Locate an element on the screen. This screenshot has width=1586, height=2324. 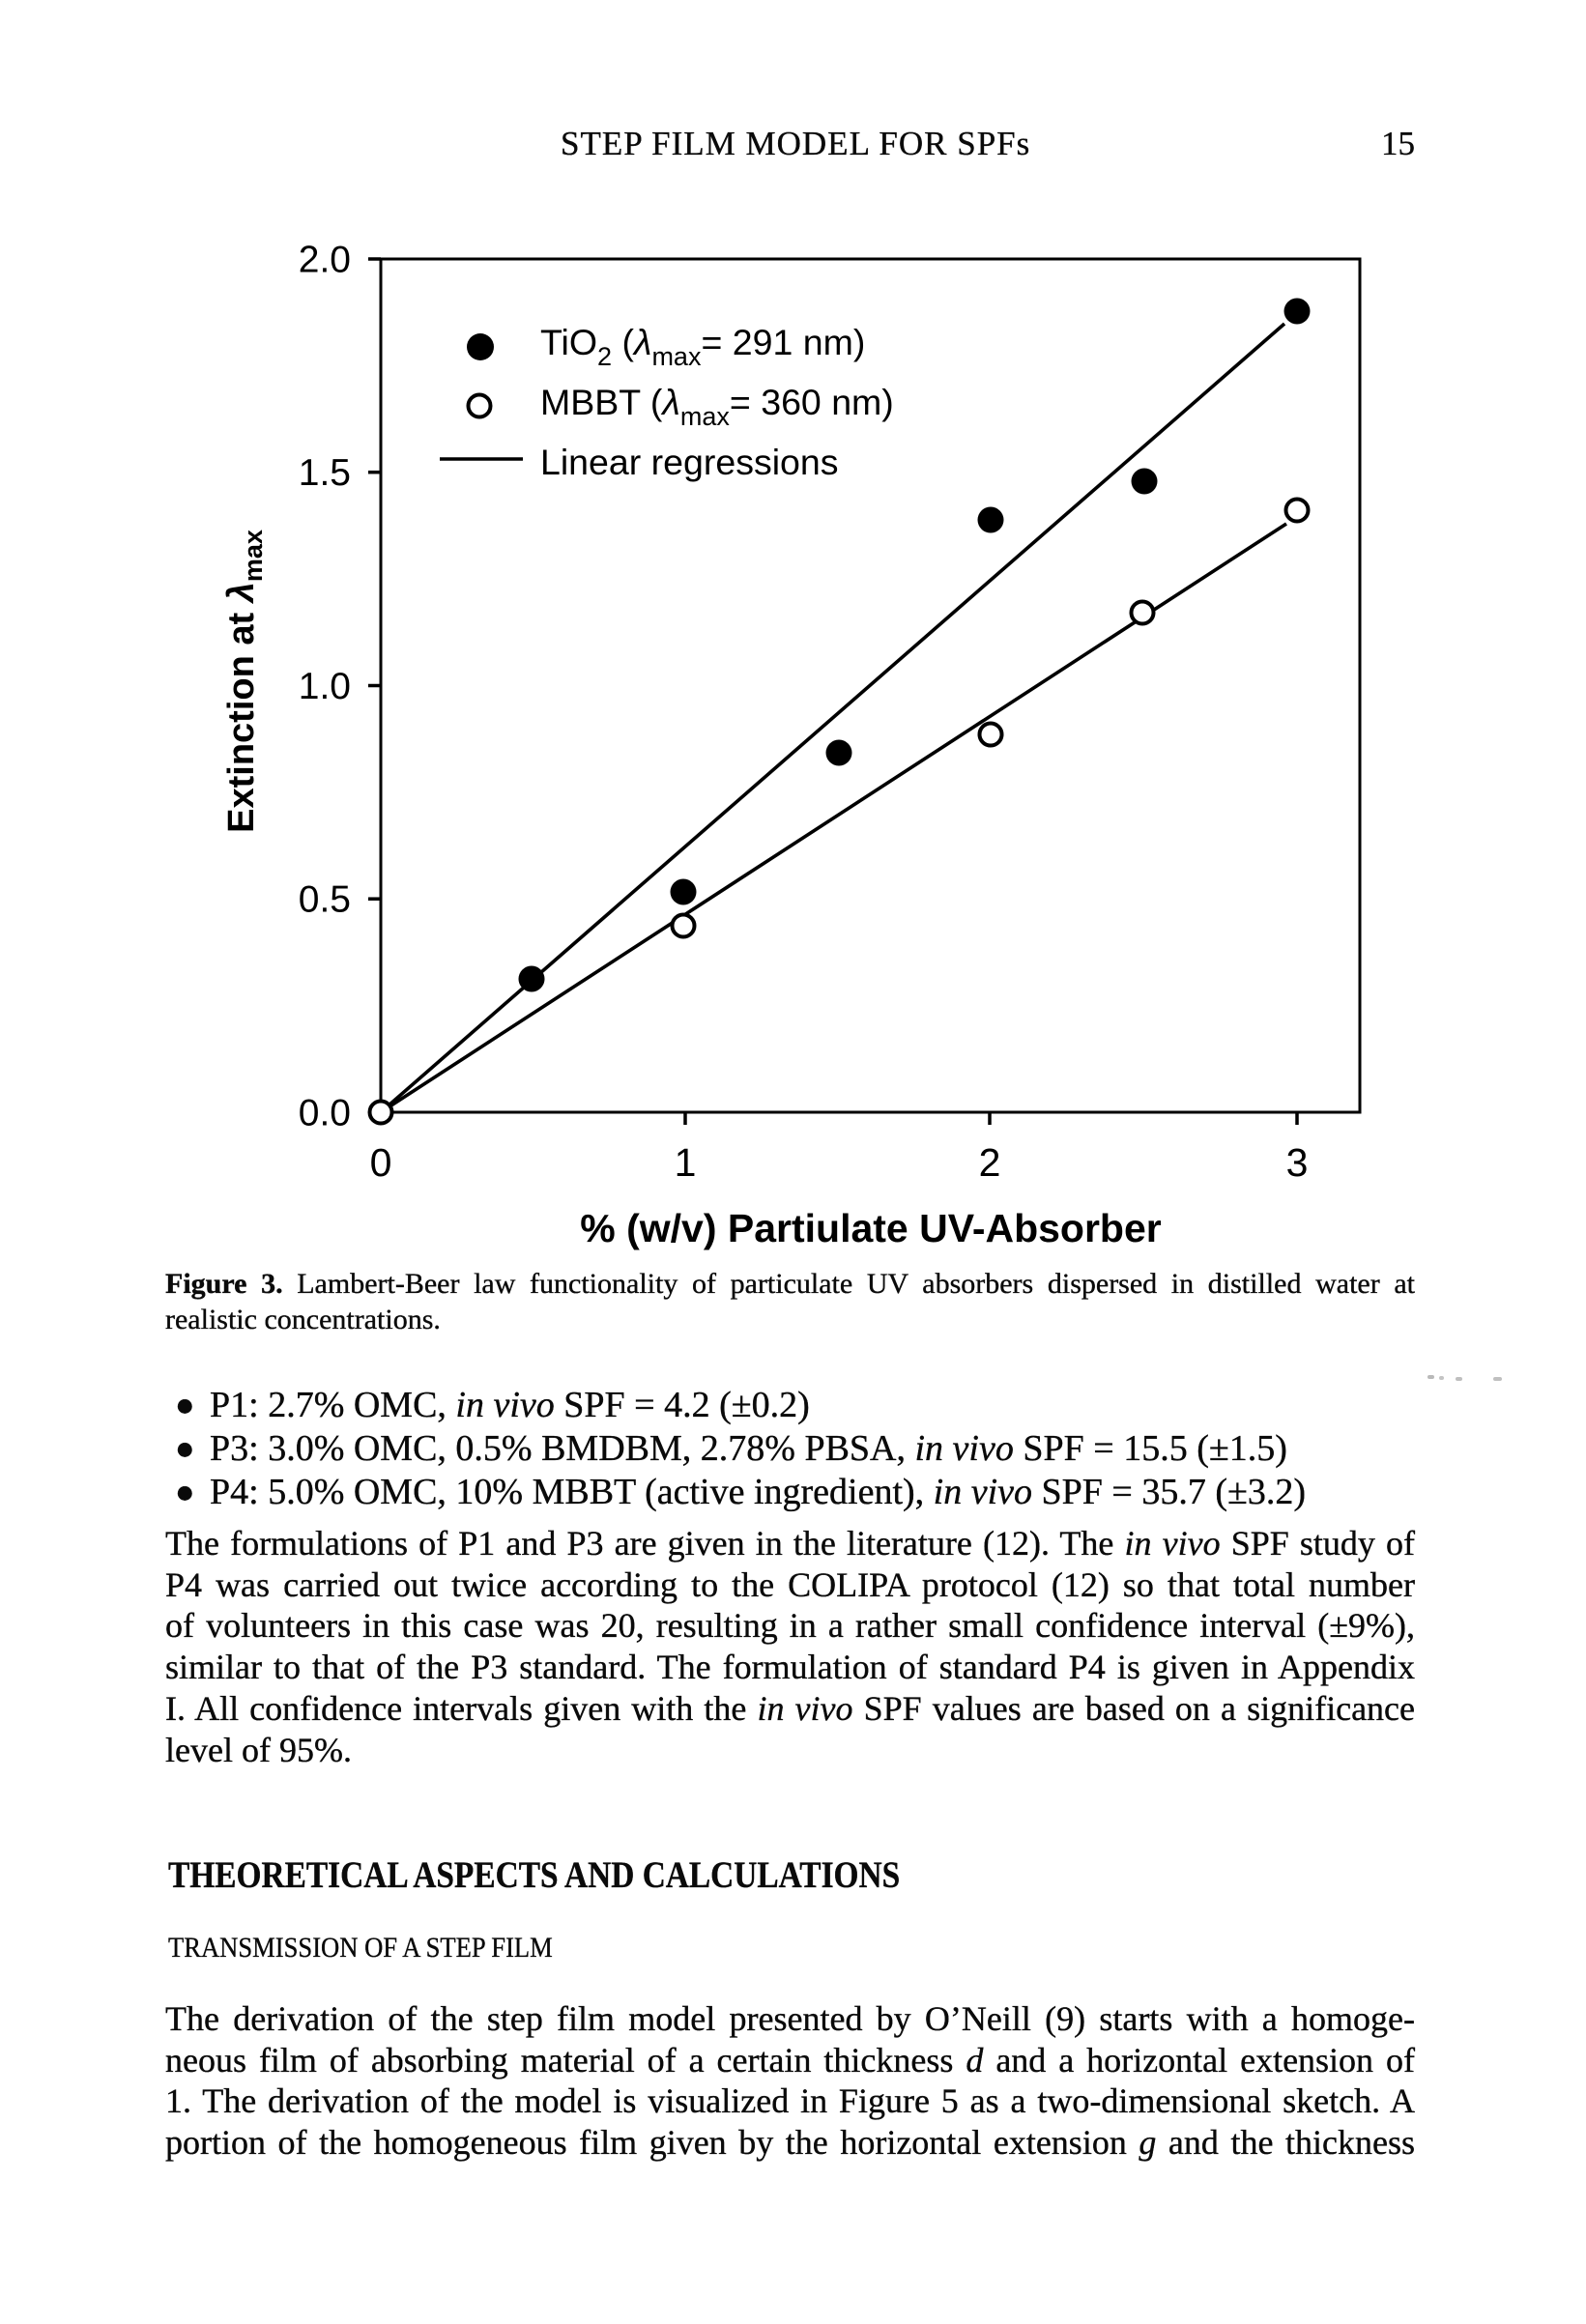
svg-text: 1.0 is located at coordinates (325, 687).